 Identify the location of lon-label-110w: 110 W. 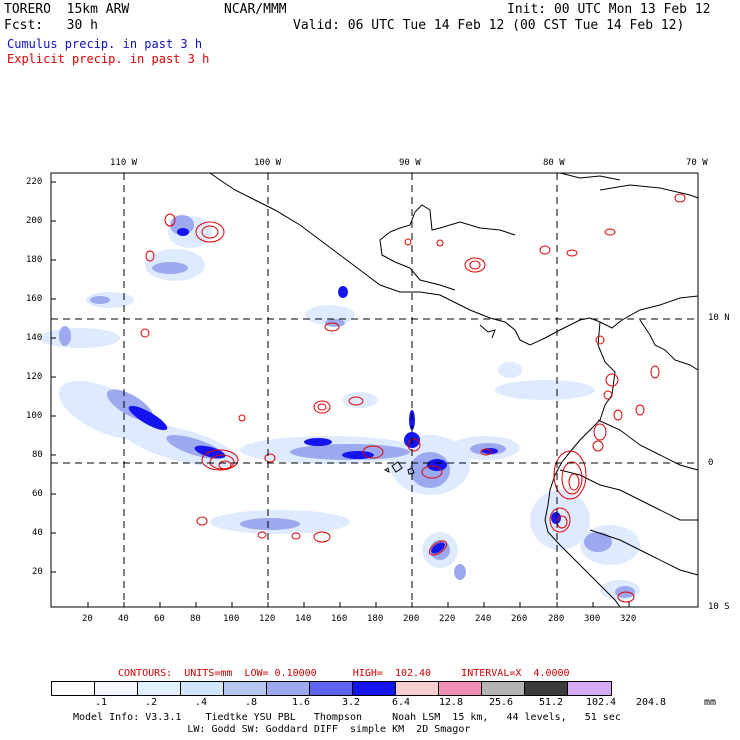
(124, 163).